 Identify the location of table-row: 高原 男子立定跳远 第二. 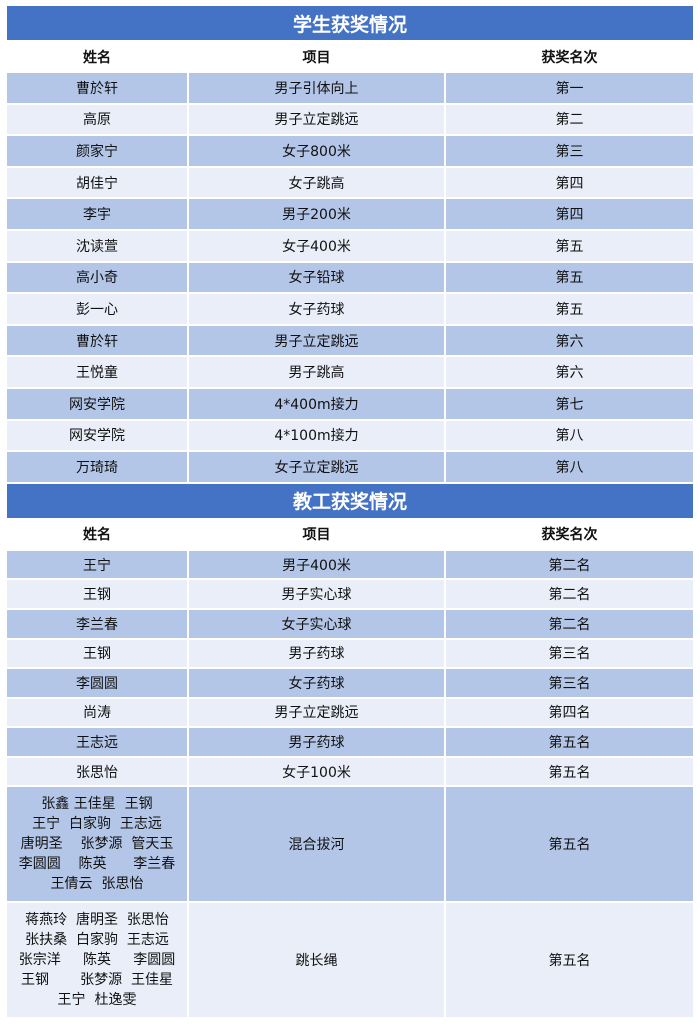
(350, 120).